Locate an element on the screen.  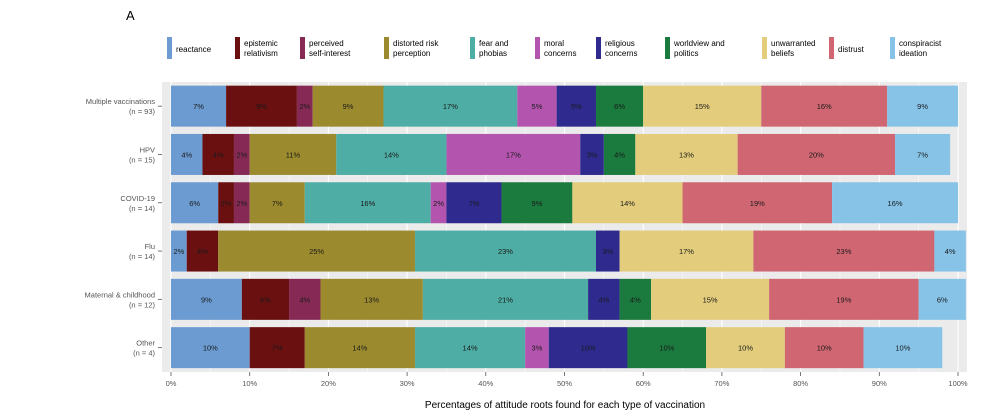
y-tick-label-n: (n = 4) is located at coordinates (144, 353).